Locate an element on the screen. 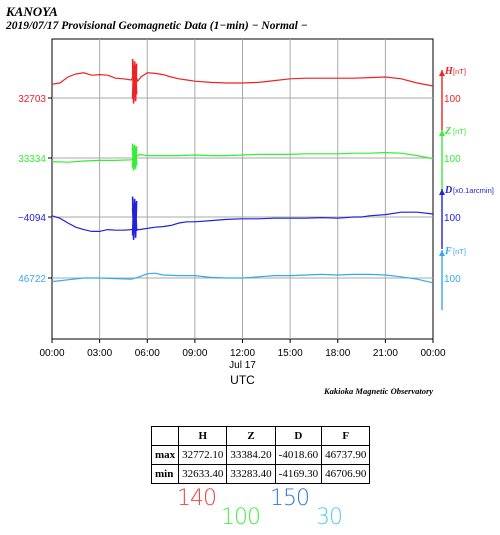 This screenshot has height=535, width=500. table-header-row: H Z D F is located at coordinates (260, 436).